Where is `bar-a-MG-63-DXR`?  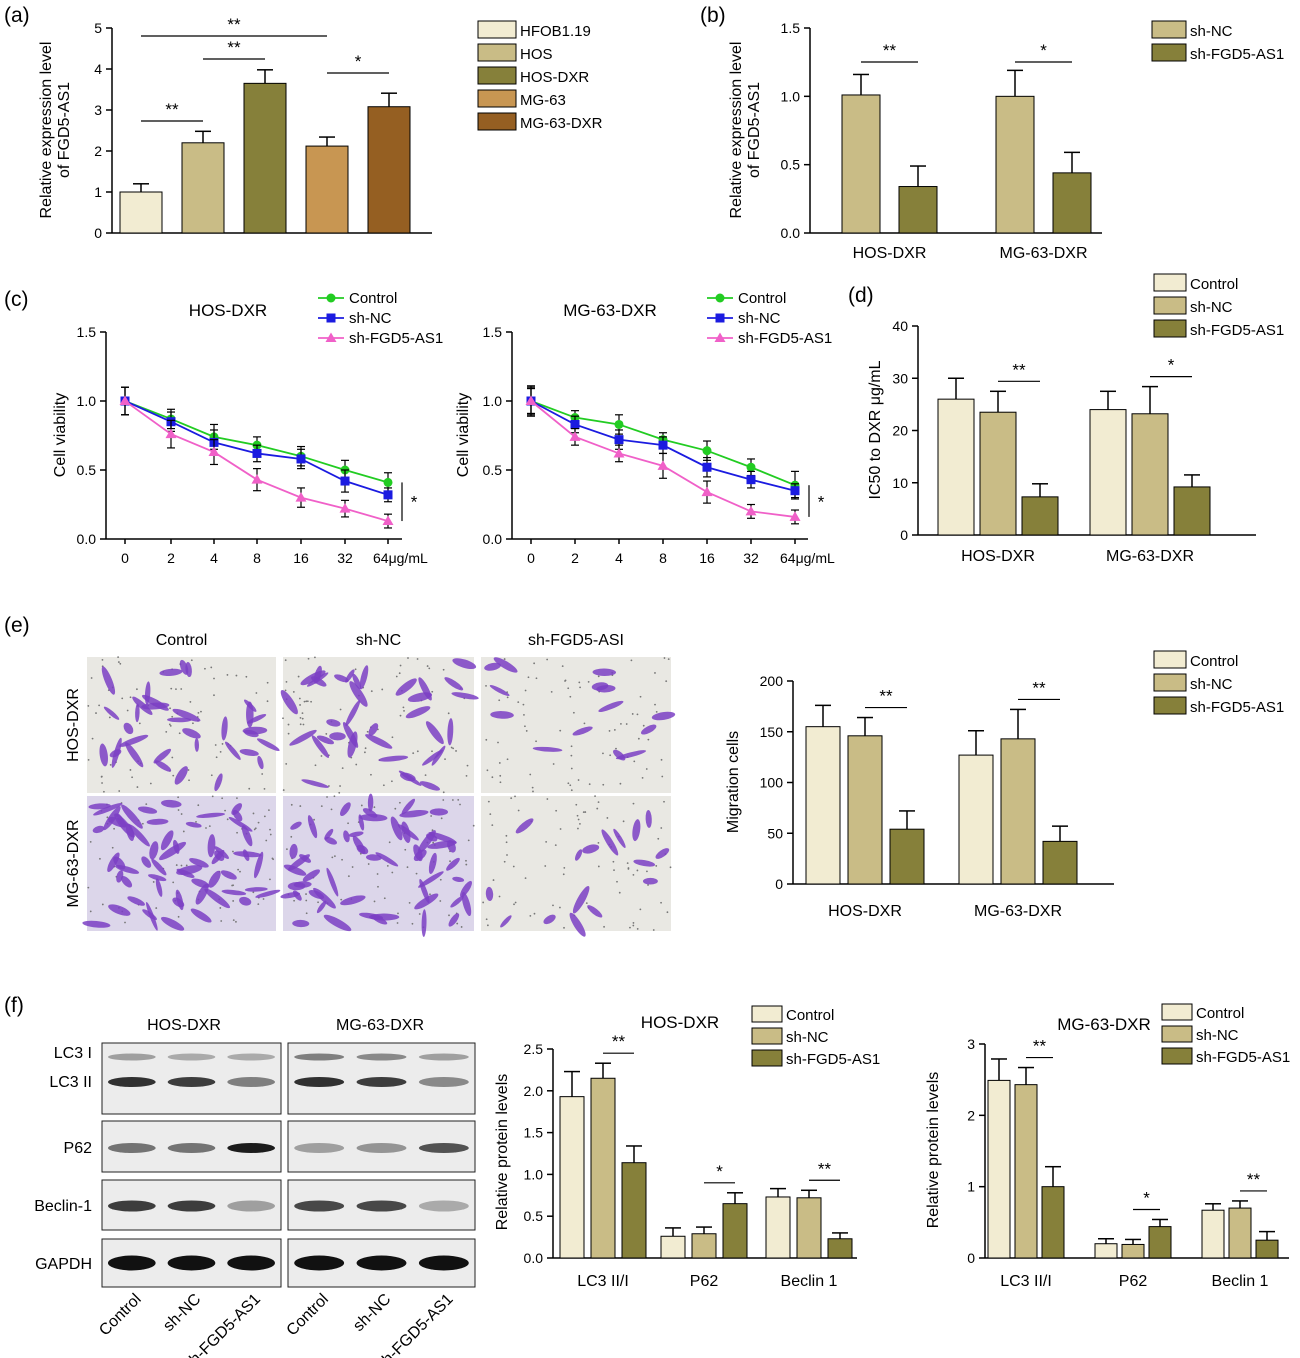 bar-a-MG-63-DXR is located at coordinates (389, 170).